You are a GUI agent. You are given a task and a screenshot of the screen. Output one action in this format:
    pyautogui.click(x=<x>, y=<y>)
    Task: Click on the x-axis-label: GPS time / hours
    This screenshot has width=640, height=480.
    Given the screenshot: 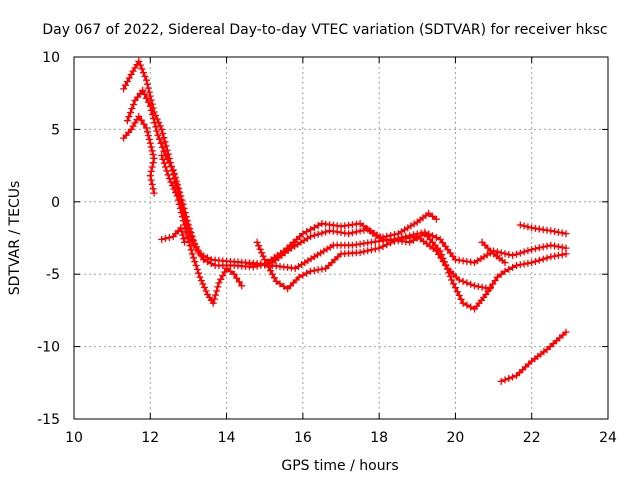 What is the action you would take?
    pyautogui.click(x=339, y=466)
    